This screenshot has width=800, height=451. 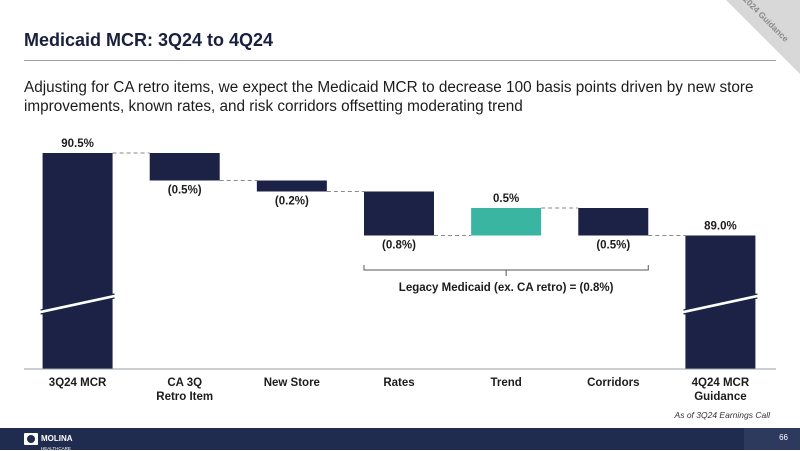 I want to click on page-number: 66, so click(x=783, y=437).